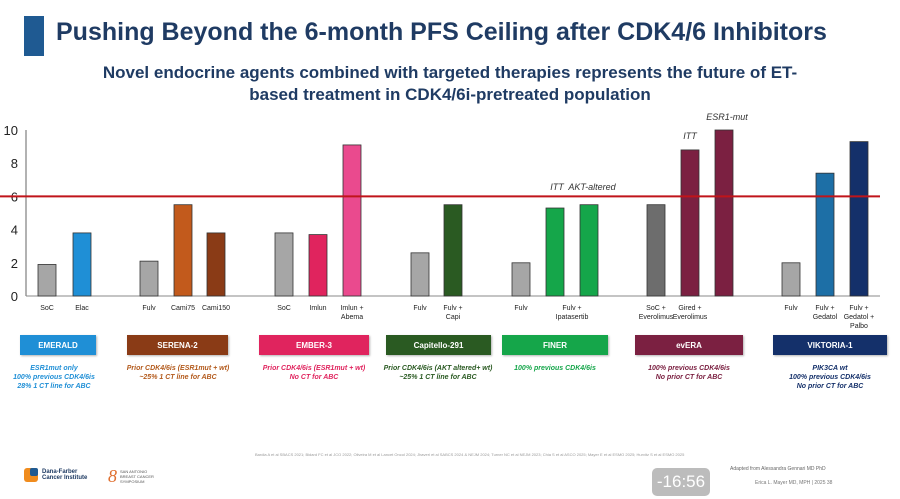 The image size is (900, 499). Describe the element at coordinates (183, 308) in the screenshot. I see `x-tick-label: Cami75` at that location.